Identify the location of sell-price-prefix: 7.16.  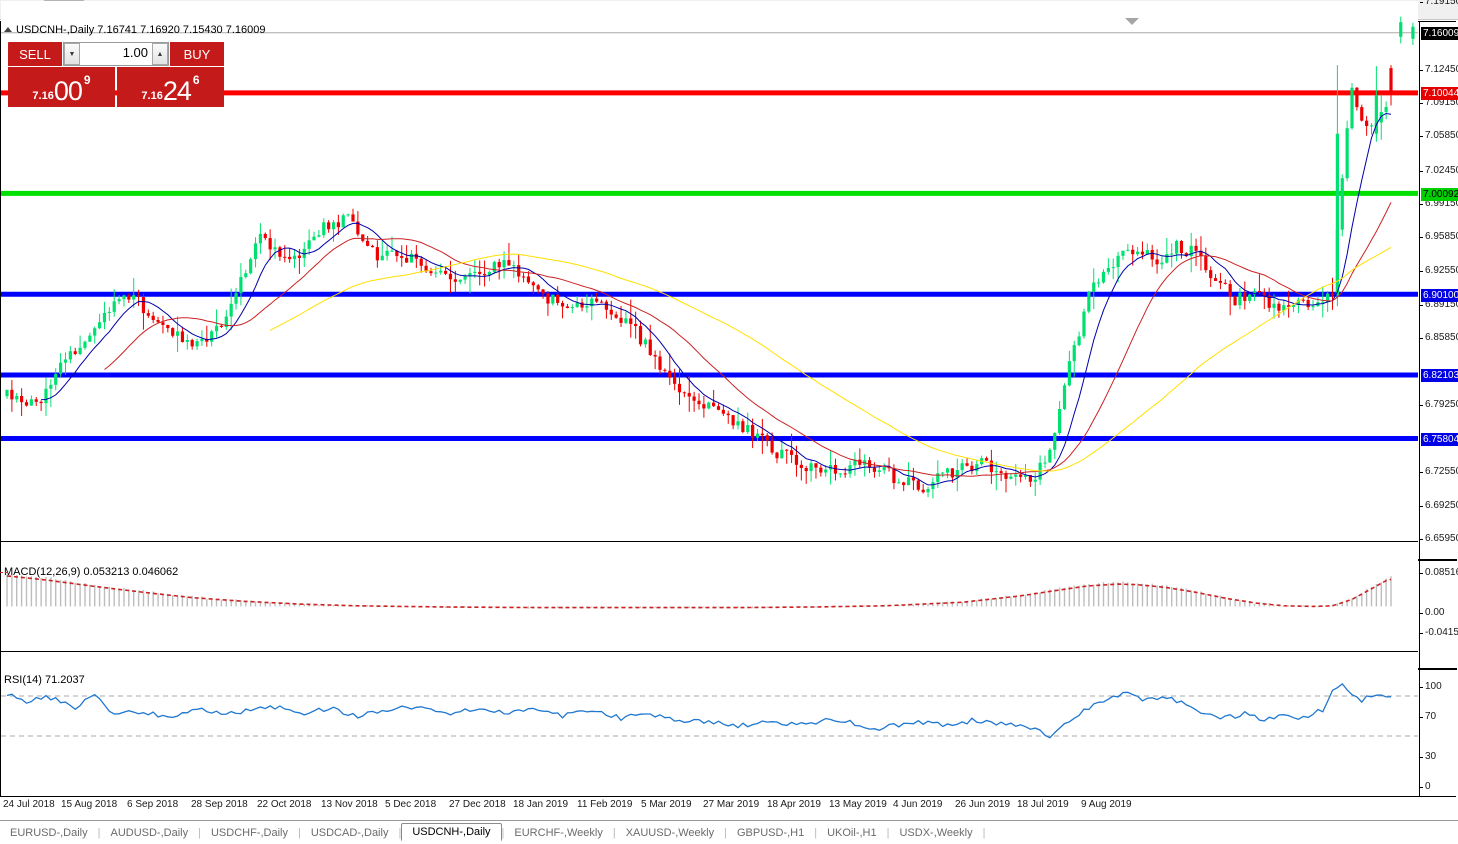
(43, 96).